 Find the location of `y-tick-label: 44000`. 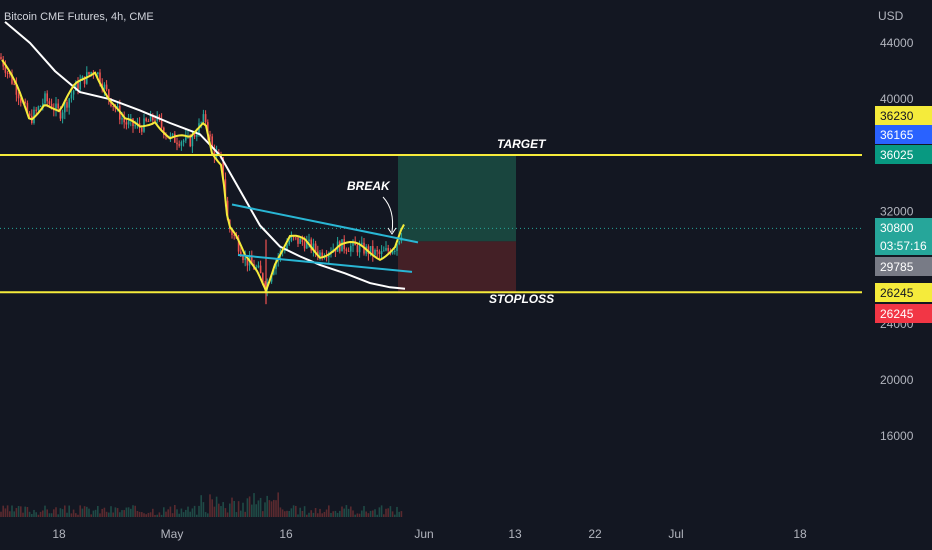

y-tick-label: 44000 is located at coordinates (897, 43).